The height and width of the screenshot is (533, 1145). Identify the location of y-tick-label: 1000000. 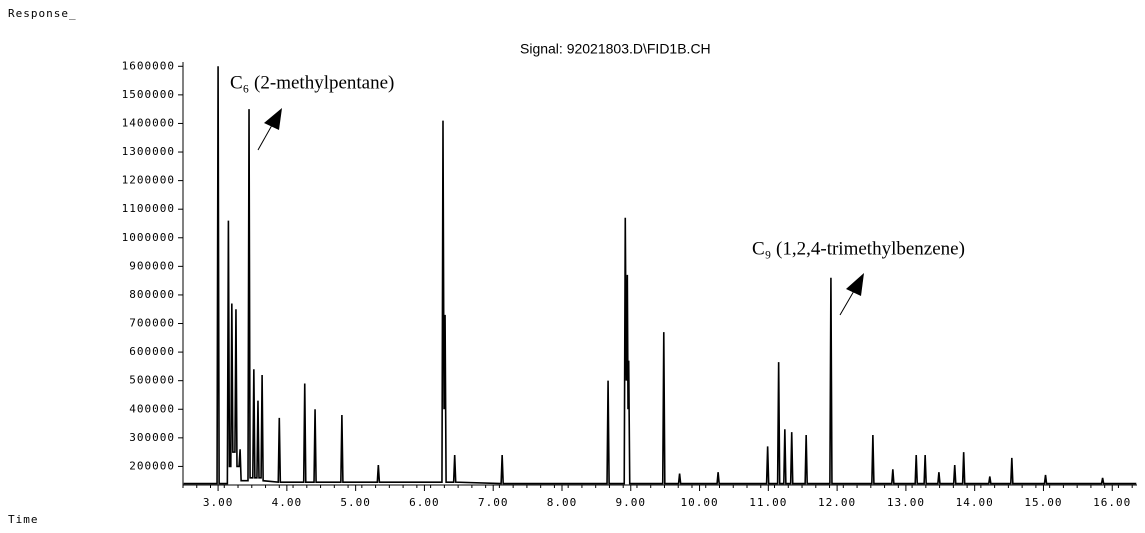
(148, 237).